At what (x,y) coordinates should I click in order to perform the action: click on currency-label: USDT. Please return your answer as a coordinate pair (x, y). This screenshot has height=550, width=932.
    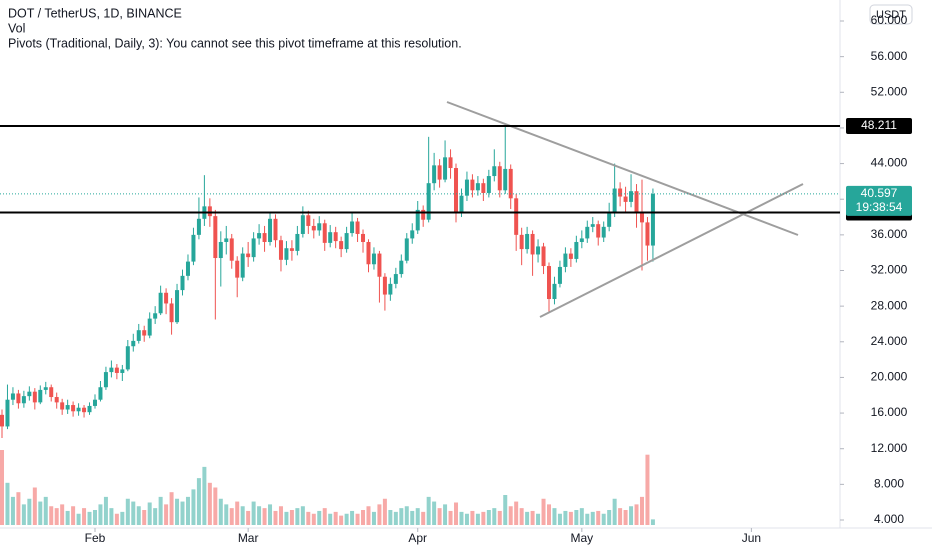
    Looking at the image, I should click on (891, 15).